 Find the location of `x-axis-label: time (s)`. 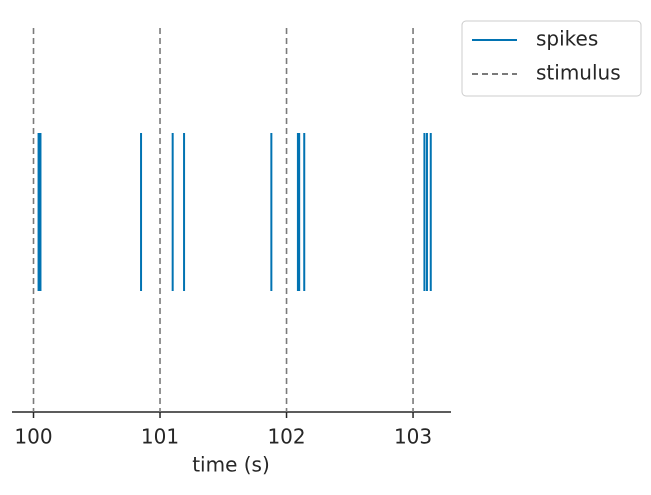

x-axis-label: time (s) is located at coordinates (231, 465).